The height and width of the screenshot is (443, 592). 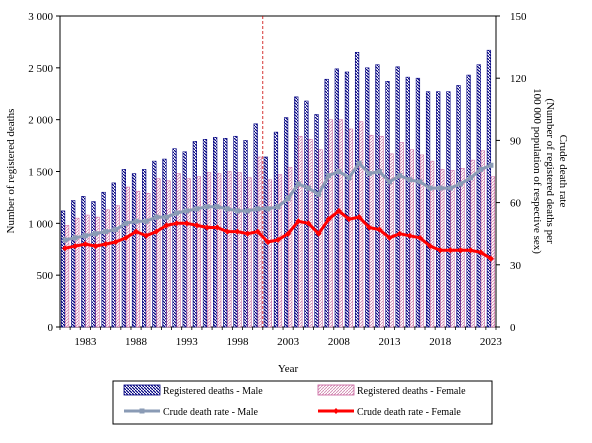 What do you see at coordinates (359, 217) in the screenshot?
I see `point-female-rate-2010` at bounding box center [359, 217].